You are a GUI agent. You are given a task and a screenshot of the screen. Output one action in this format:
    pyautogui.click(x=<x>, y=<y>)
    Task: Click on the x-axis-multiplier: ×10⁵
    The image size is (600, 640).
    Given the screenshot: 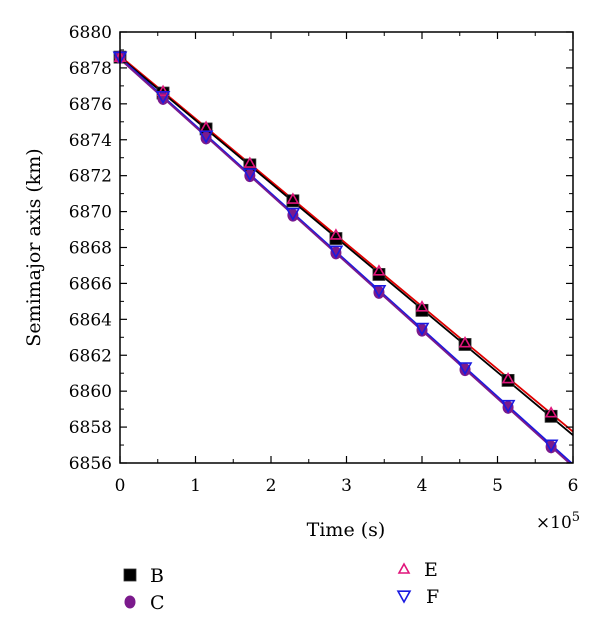 What is the action you would take?
    pyautogui.click(x=558, y=521)
    